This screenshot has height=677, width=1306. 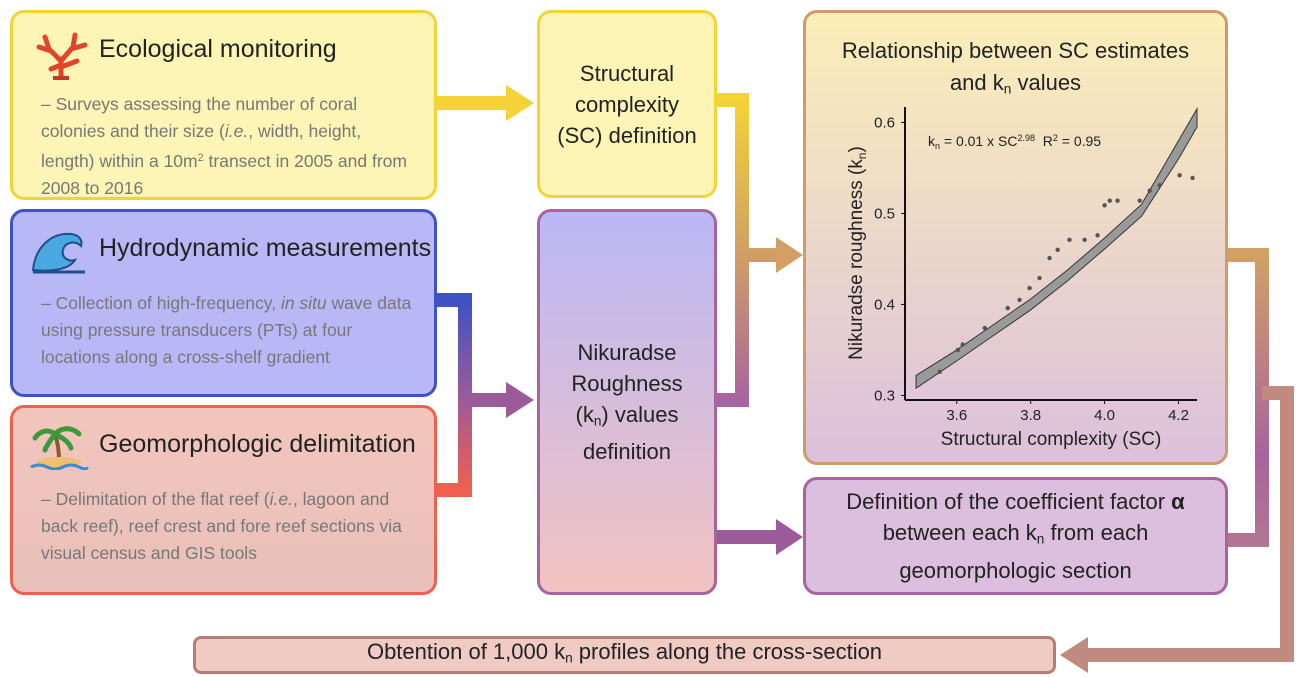 I want to click on text: from each geomorphologic section, so click(x=1024, y=551).